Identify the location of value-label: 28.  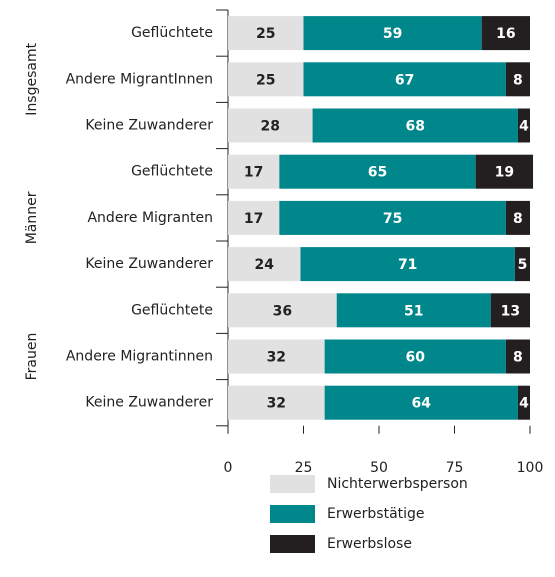
(270, 127).